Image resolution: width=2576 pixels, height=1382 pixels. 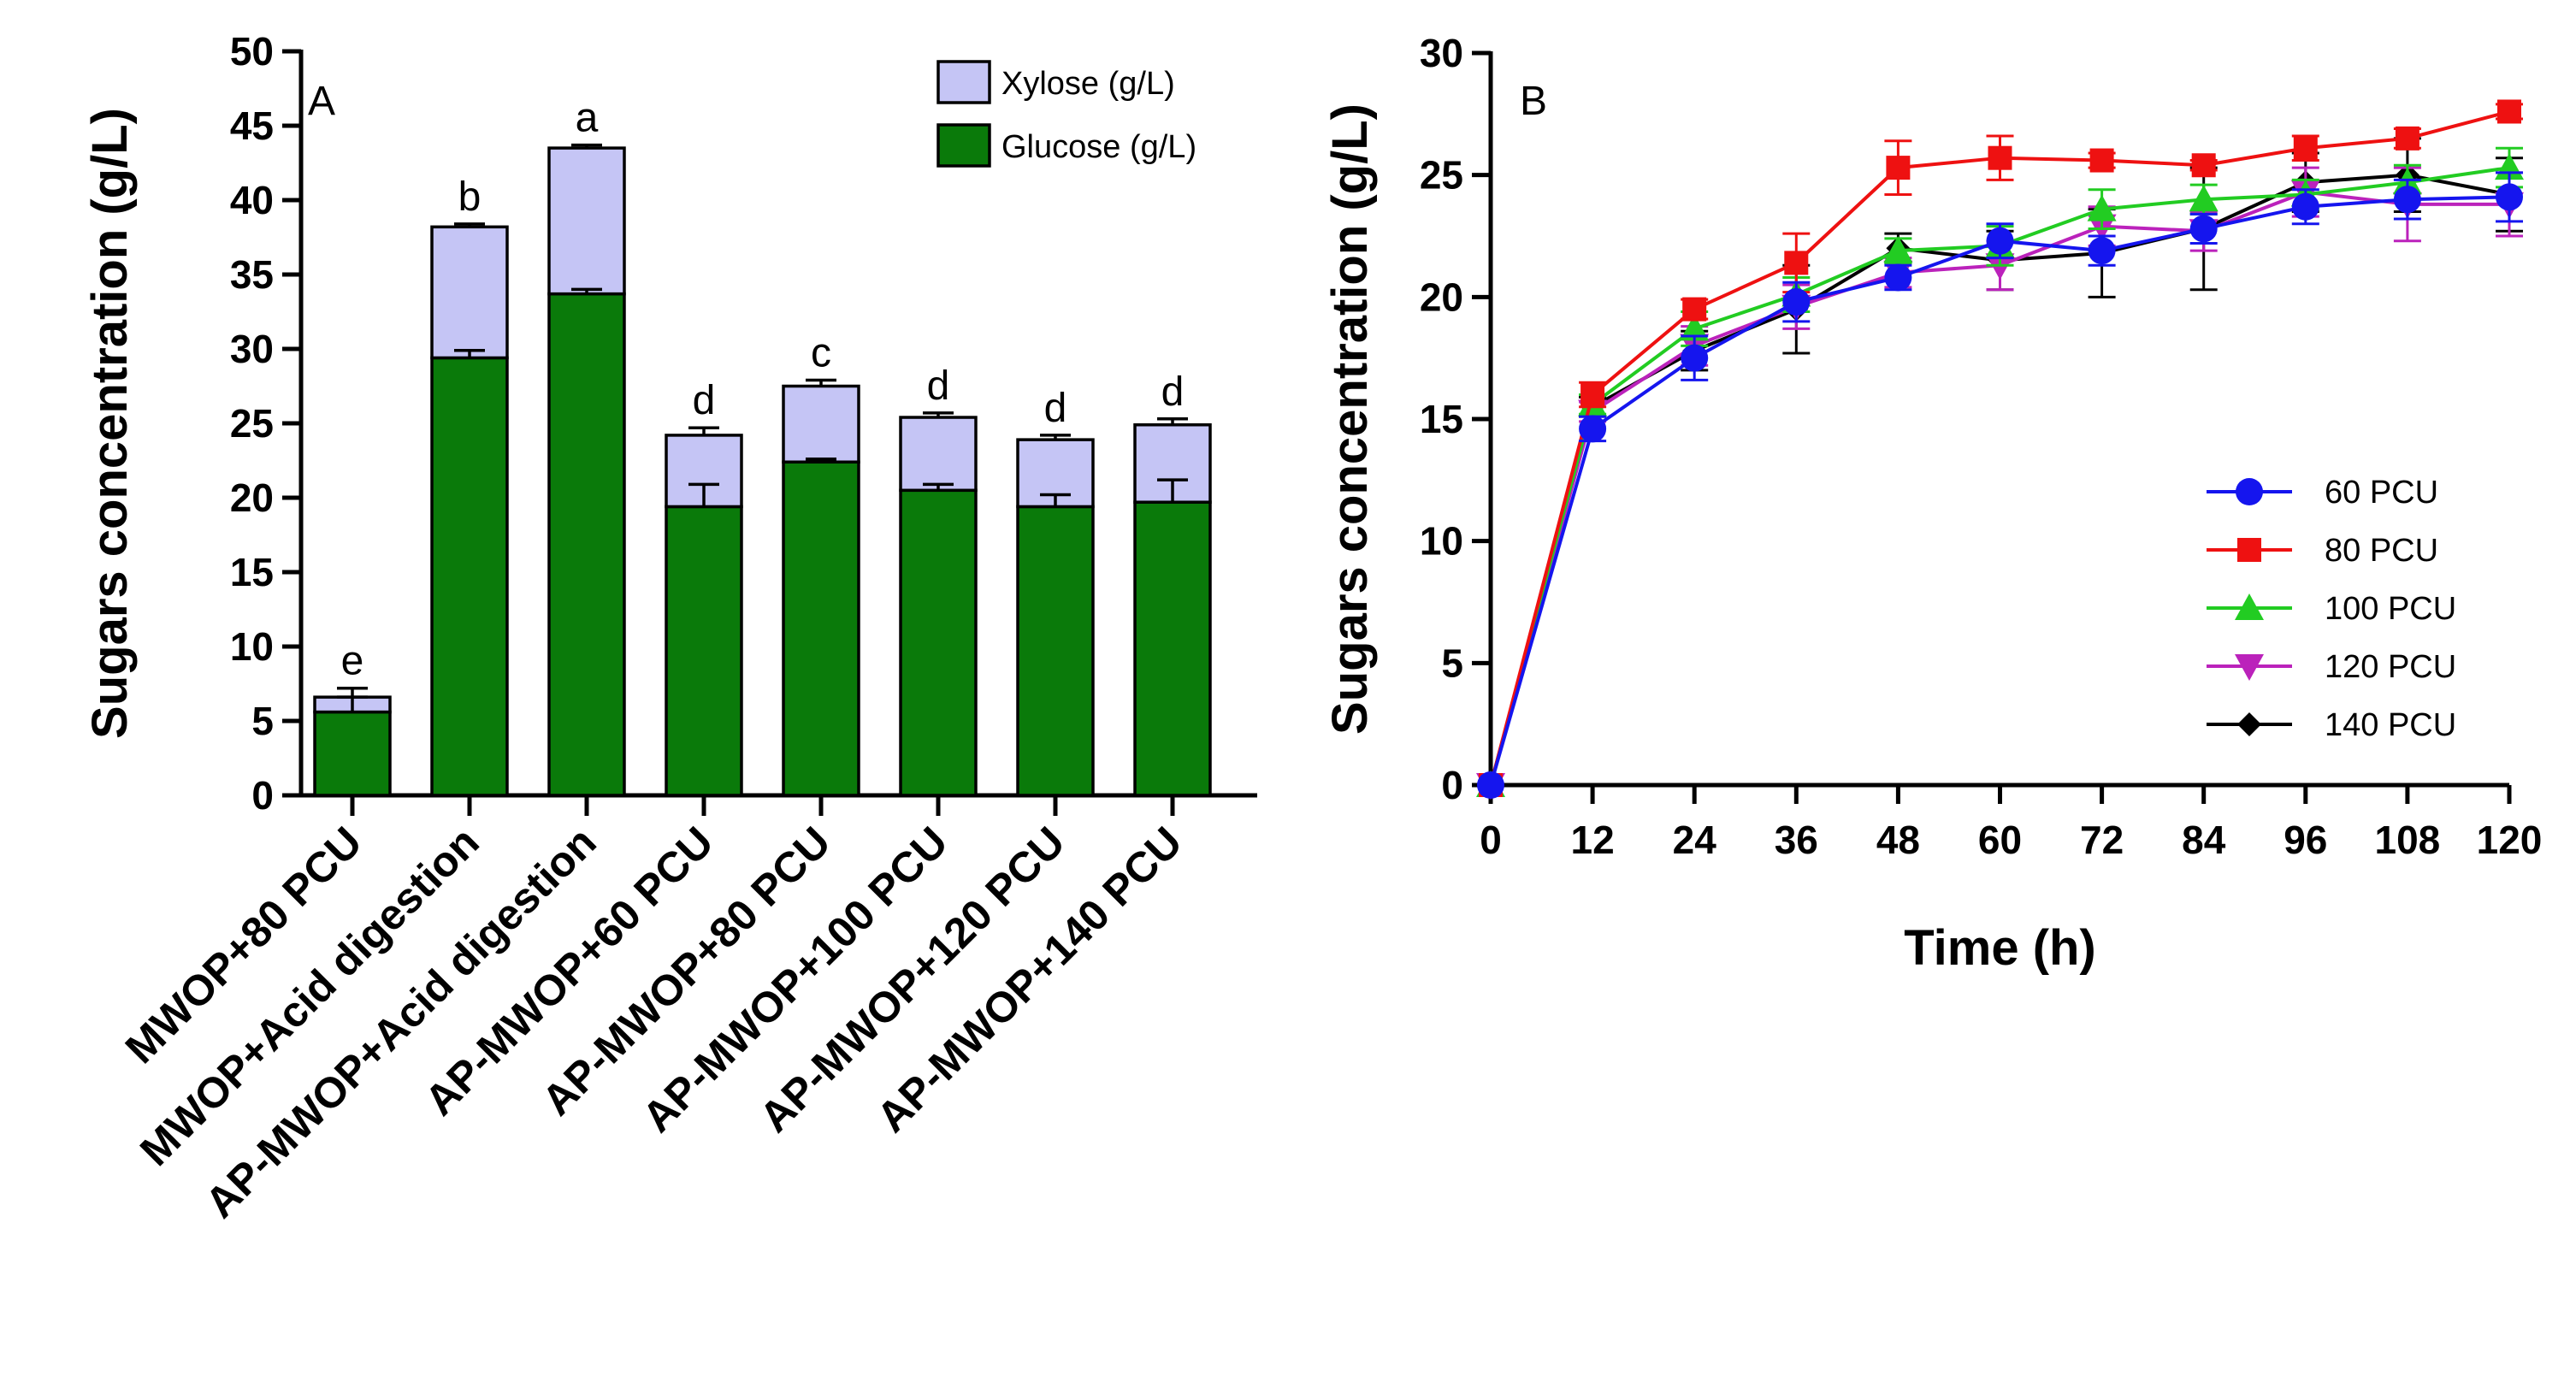 What do you see at coordinates (1441, 541) in the screenshot?
I see `y-tick-label-b: 10` at bounding box center [1441, 541].